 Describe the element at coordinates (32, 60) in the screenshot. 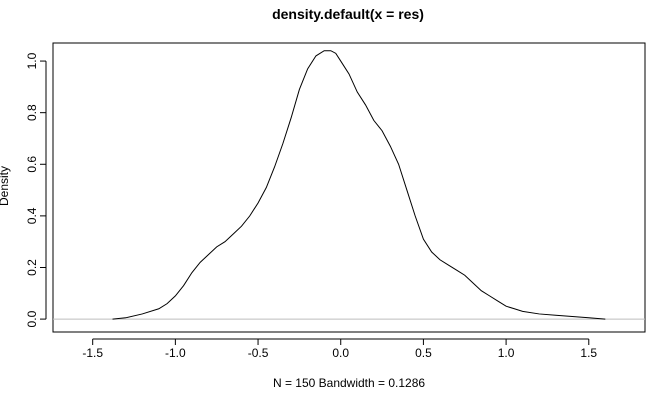

I see `y-tick-label: 1.0` at that location.